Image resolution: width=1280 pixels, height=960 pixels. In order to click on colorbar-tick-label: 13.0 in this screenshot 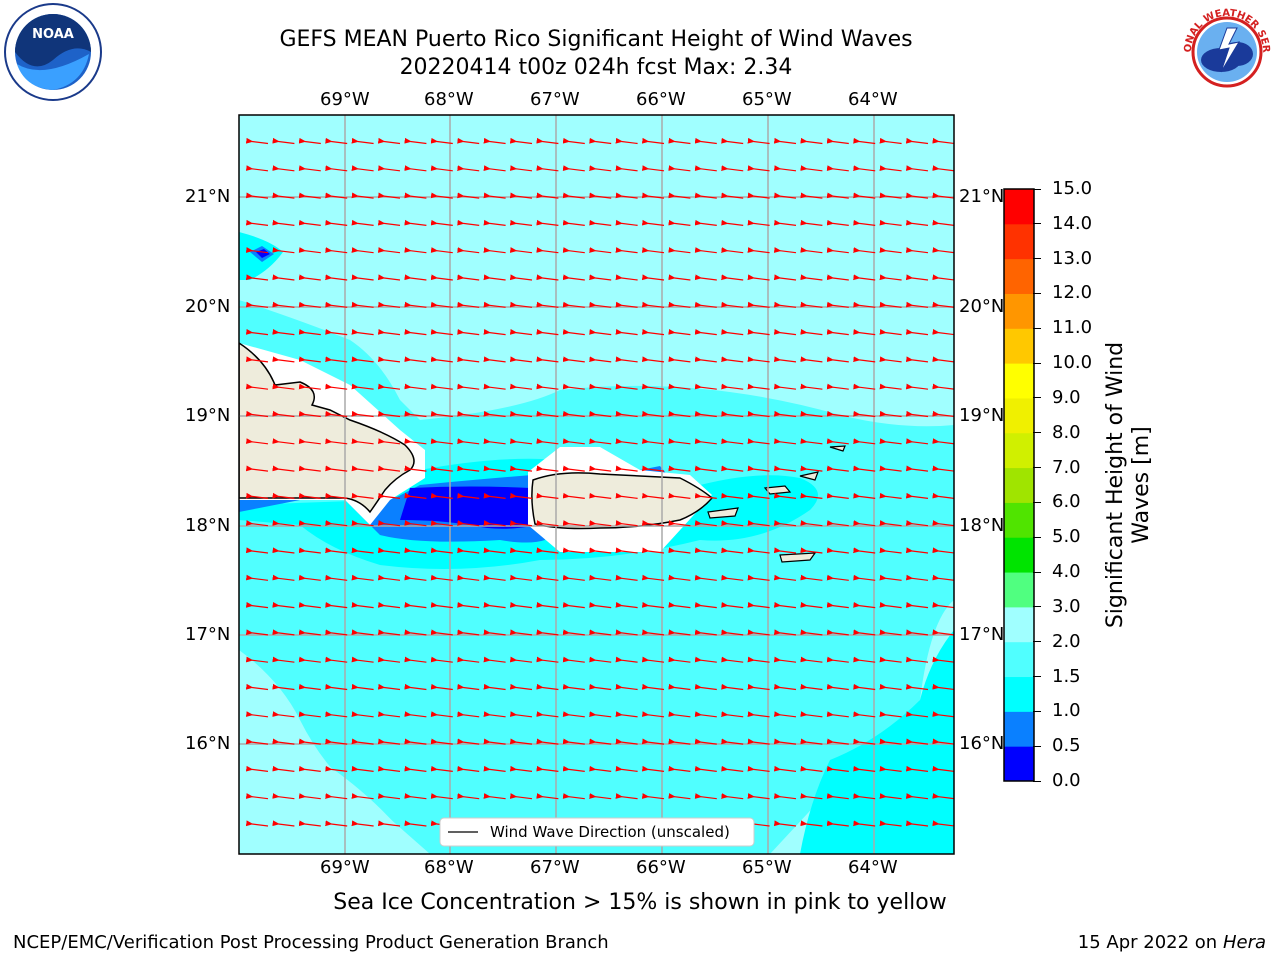, I will do `click(1072, 258)`.